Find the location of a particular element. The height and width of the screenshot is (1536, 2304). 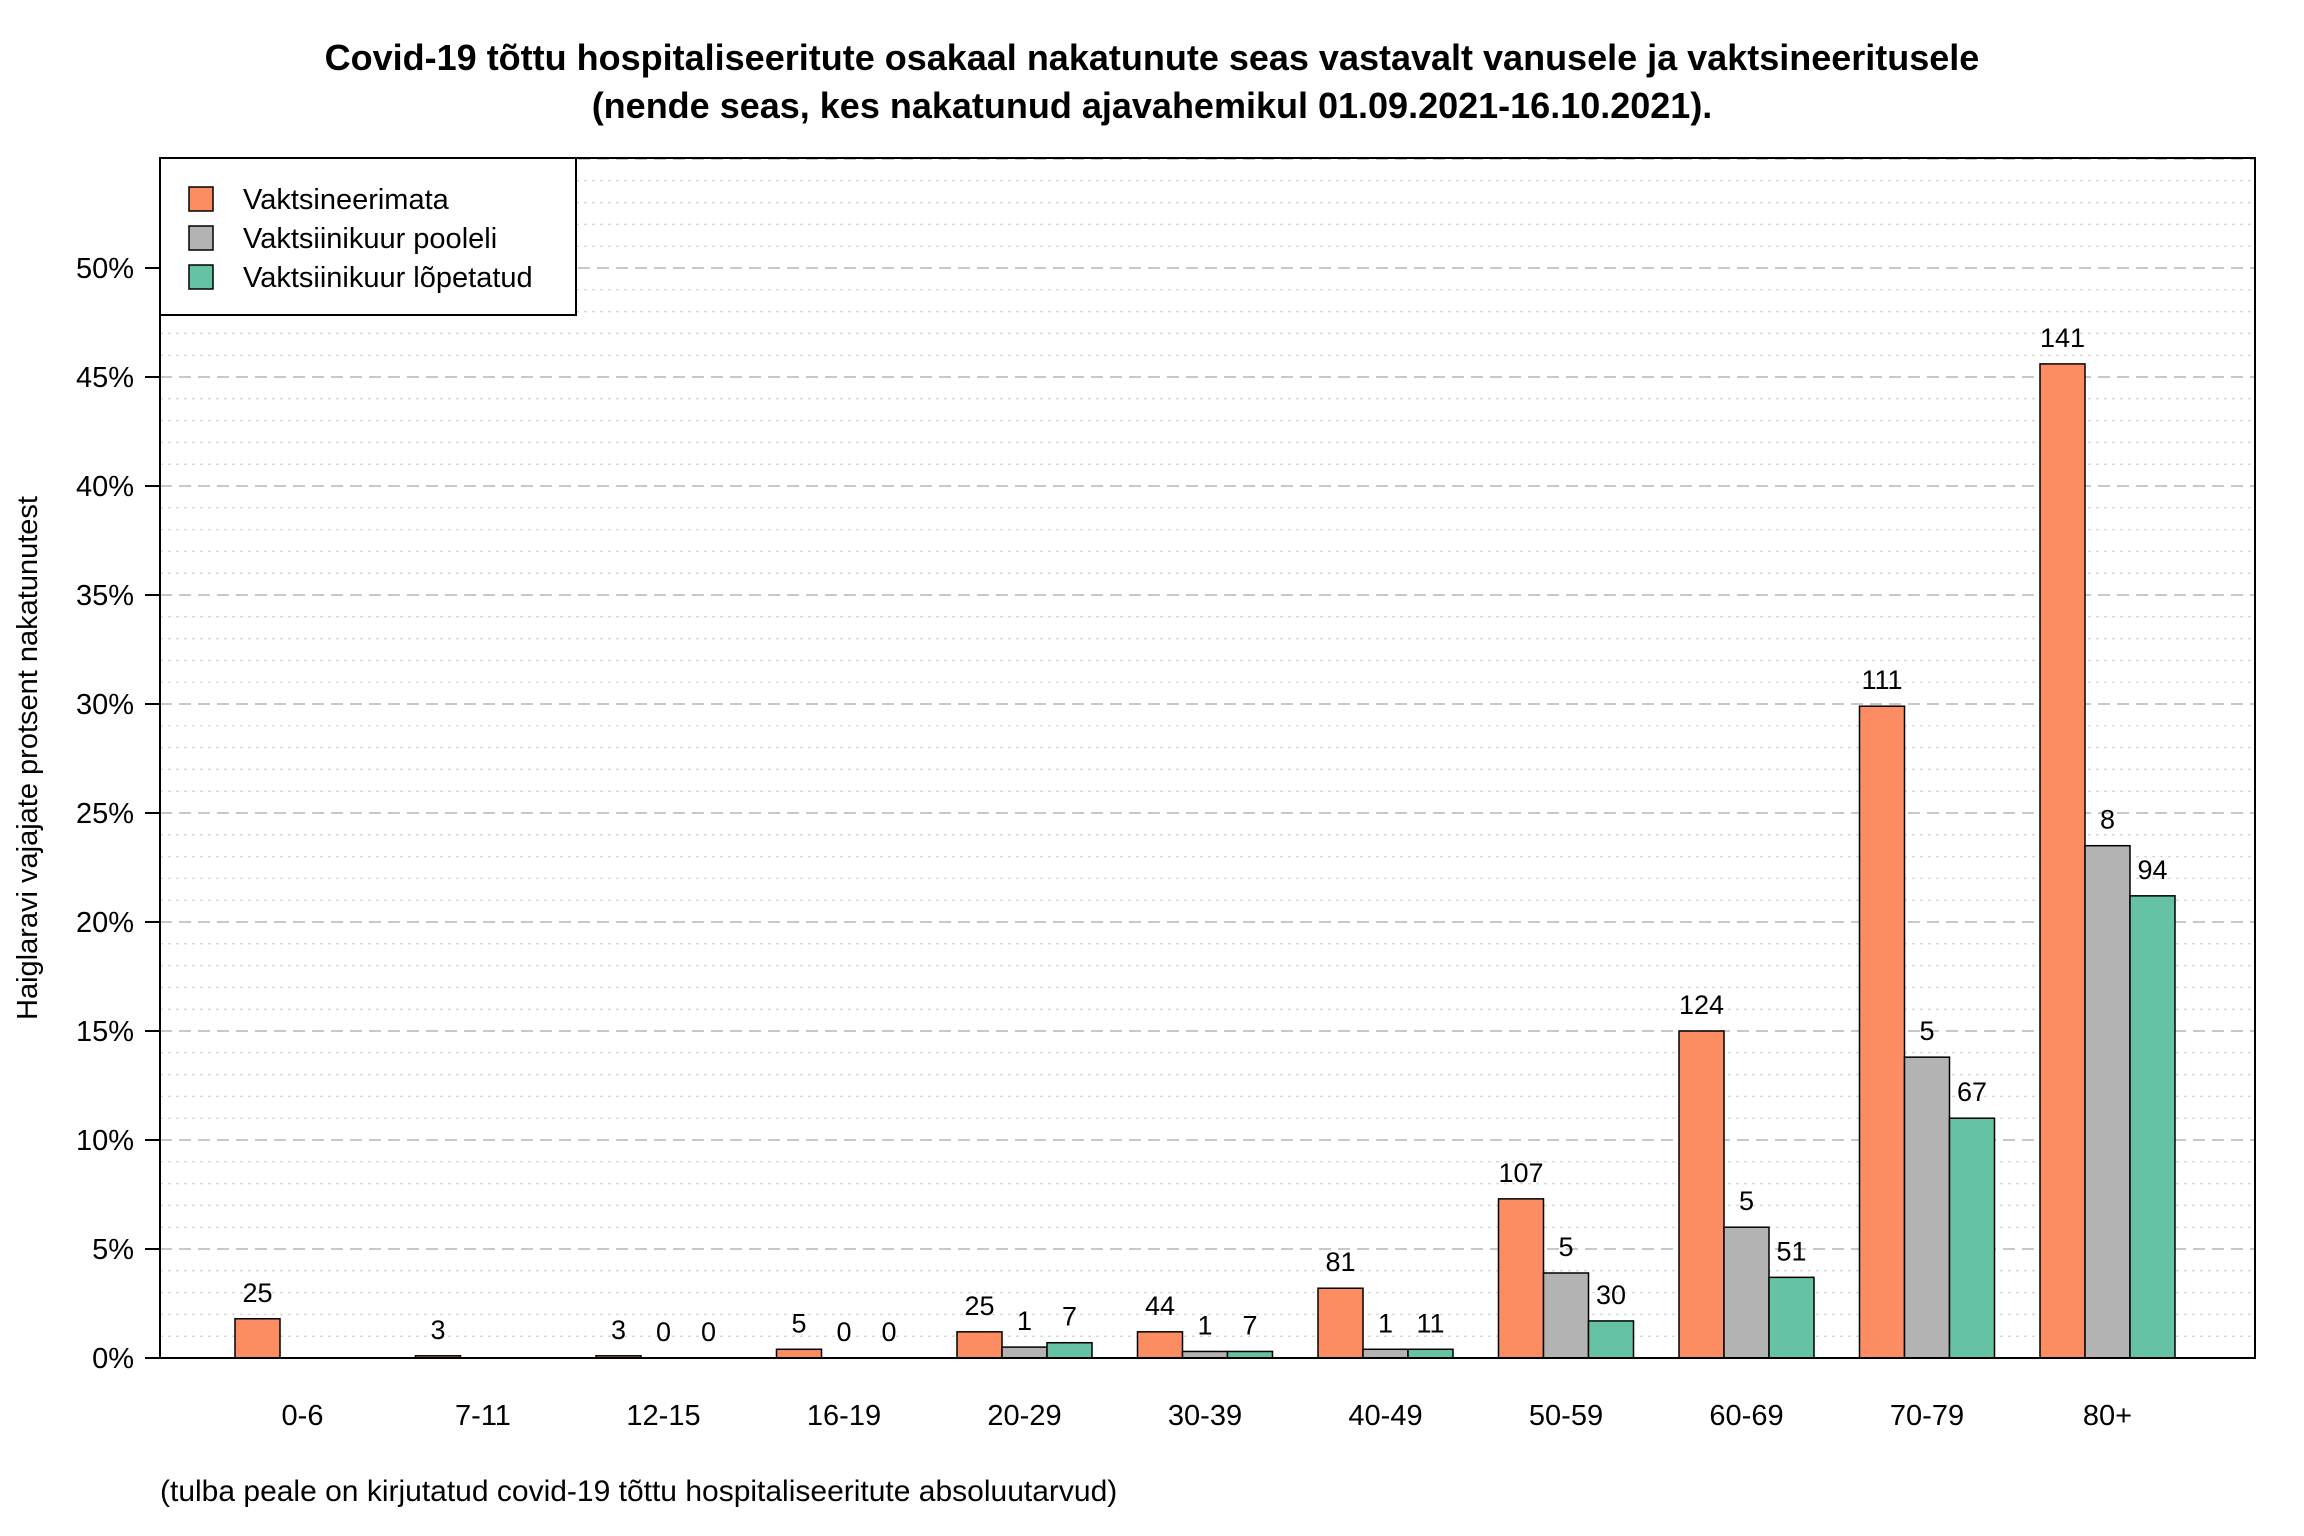

y-tick-label: 20% is located at coordinates (105, 923).